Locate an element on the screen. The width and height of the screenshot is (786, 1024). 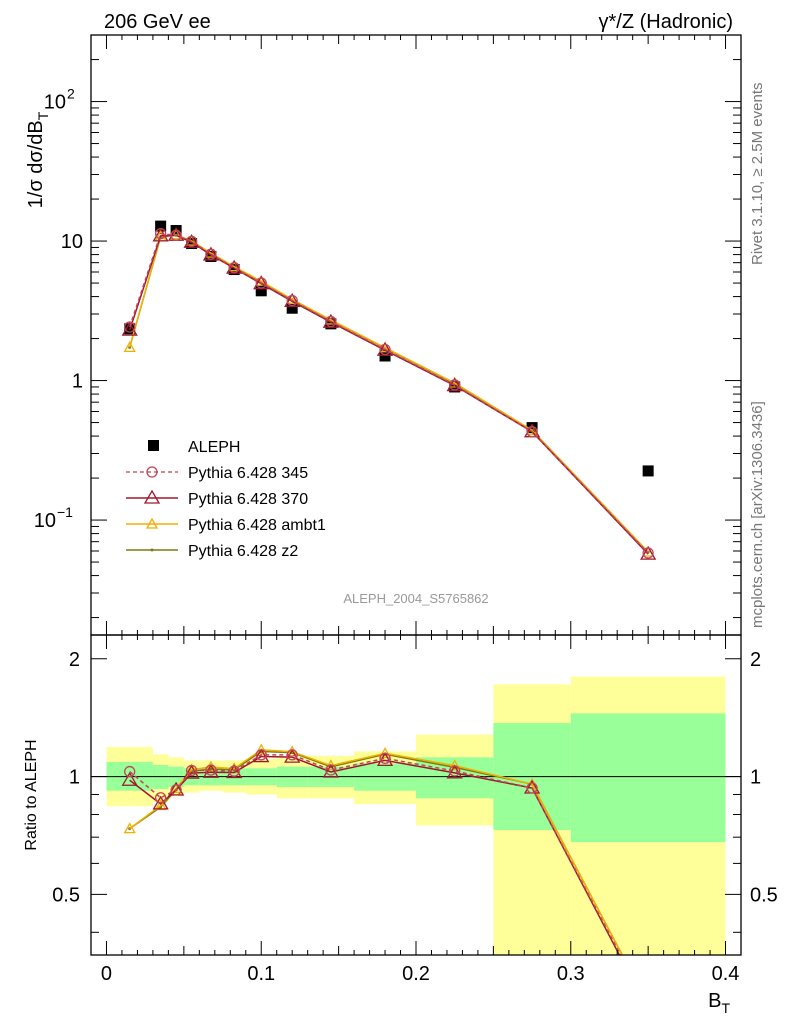
legend-label-p370: Pythia 6.428 370 is located at coordinates (248, 499).